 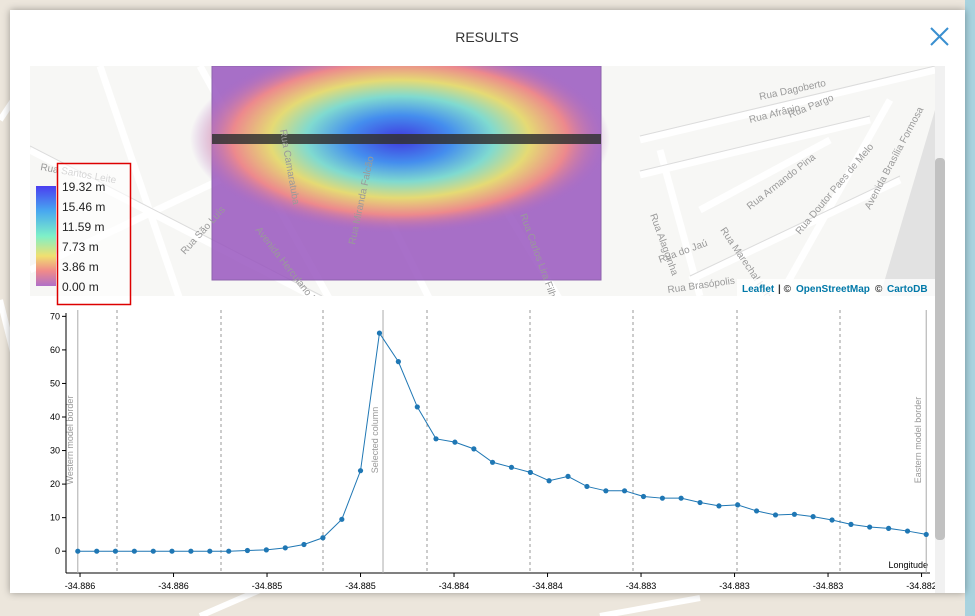 I want to click on y-tick-label: 20, so click(x=55, y=484).